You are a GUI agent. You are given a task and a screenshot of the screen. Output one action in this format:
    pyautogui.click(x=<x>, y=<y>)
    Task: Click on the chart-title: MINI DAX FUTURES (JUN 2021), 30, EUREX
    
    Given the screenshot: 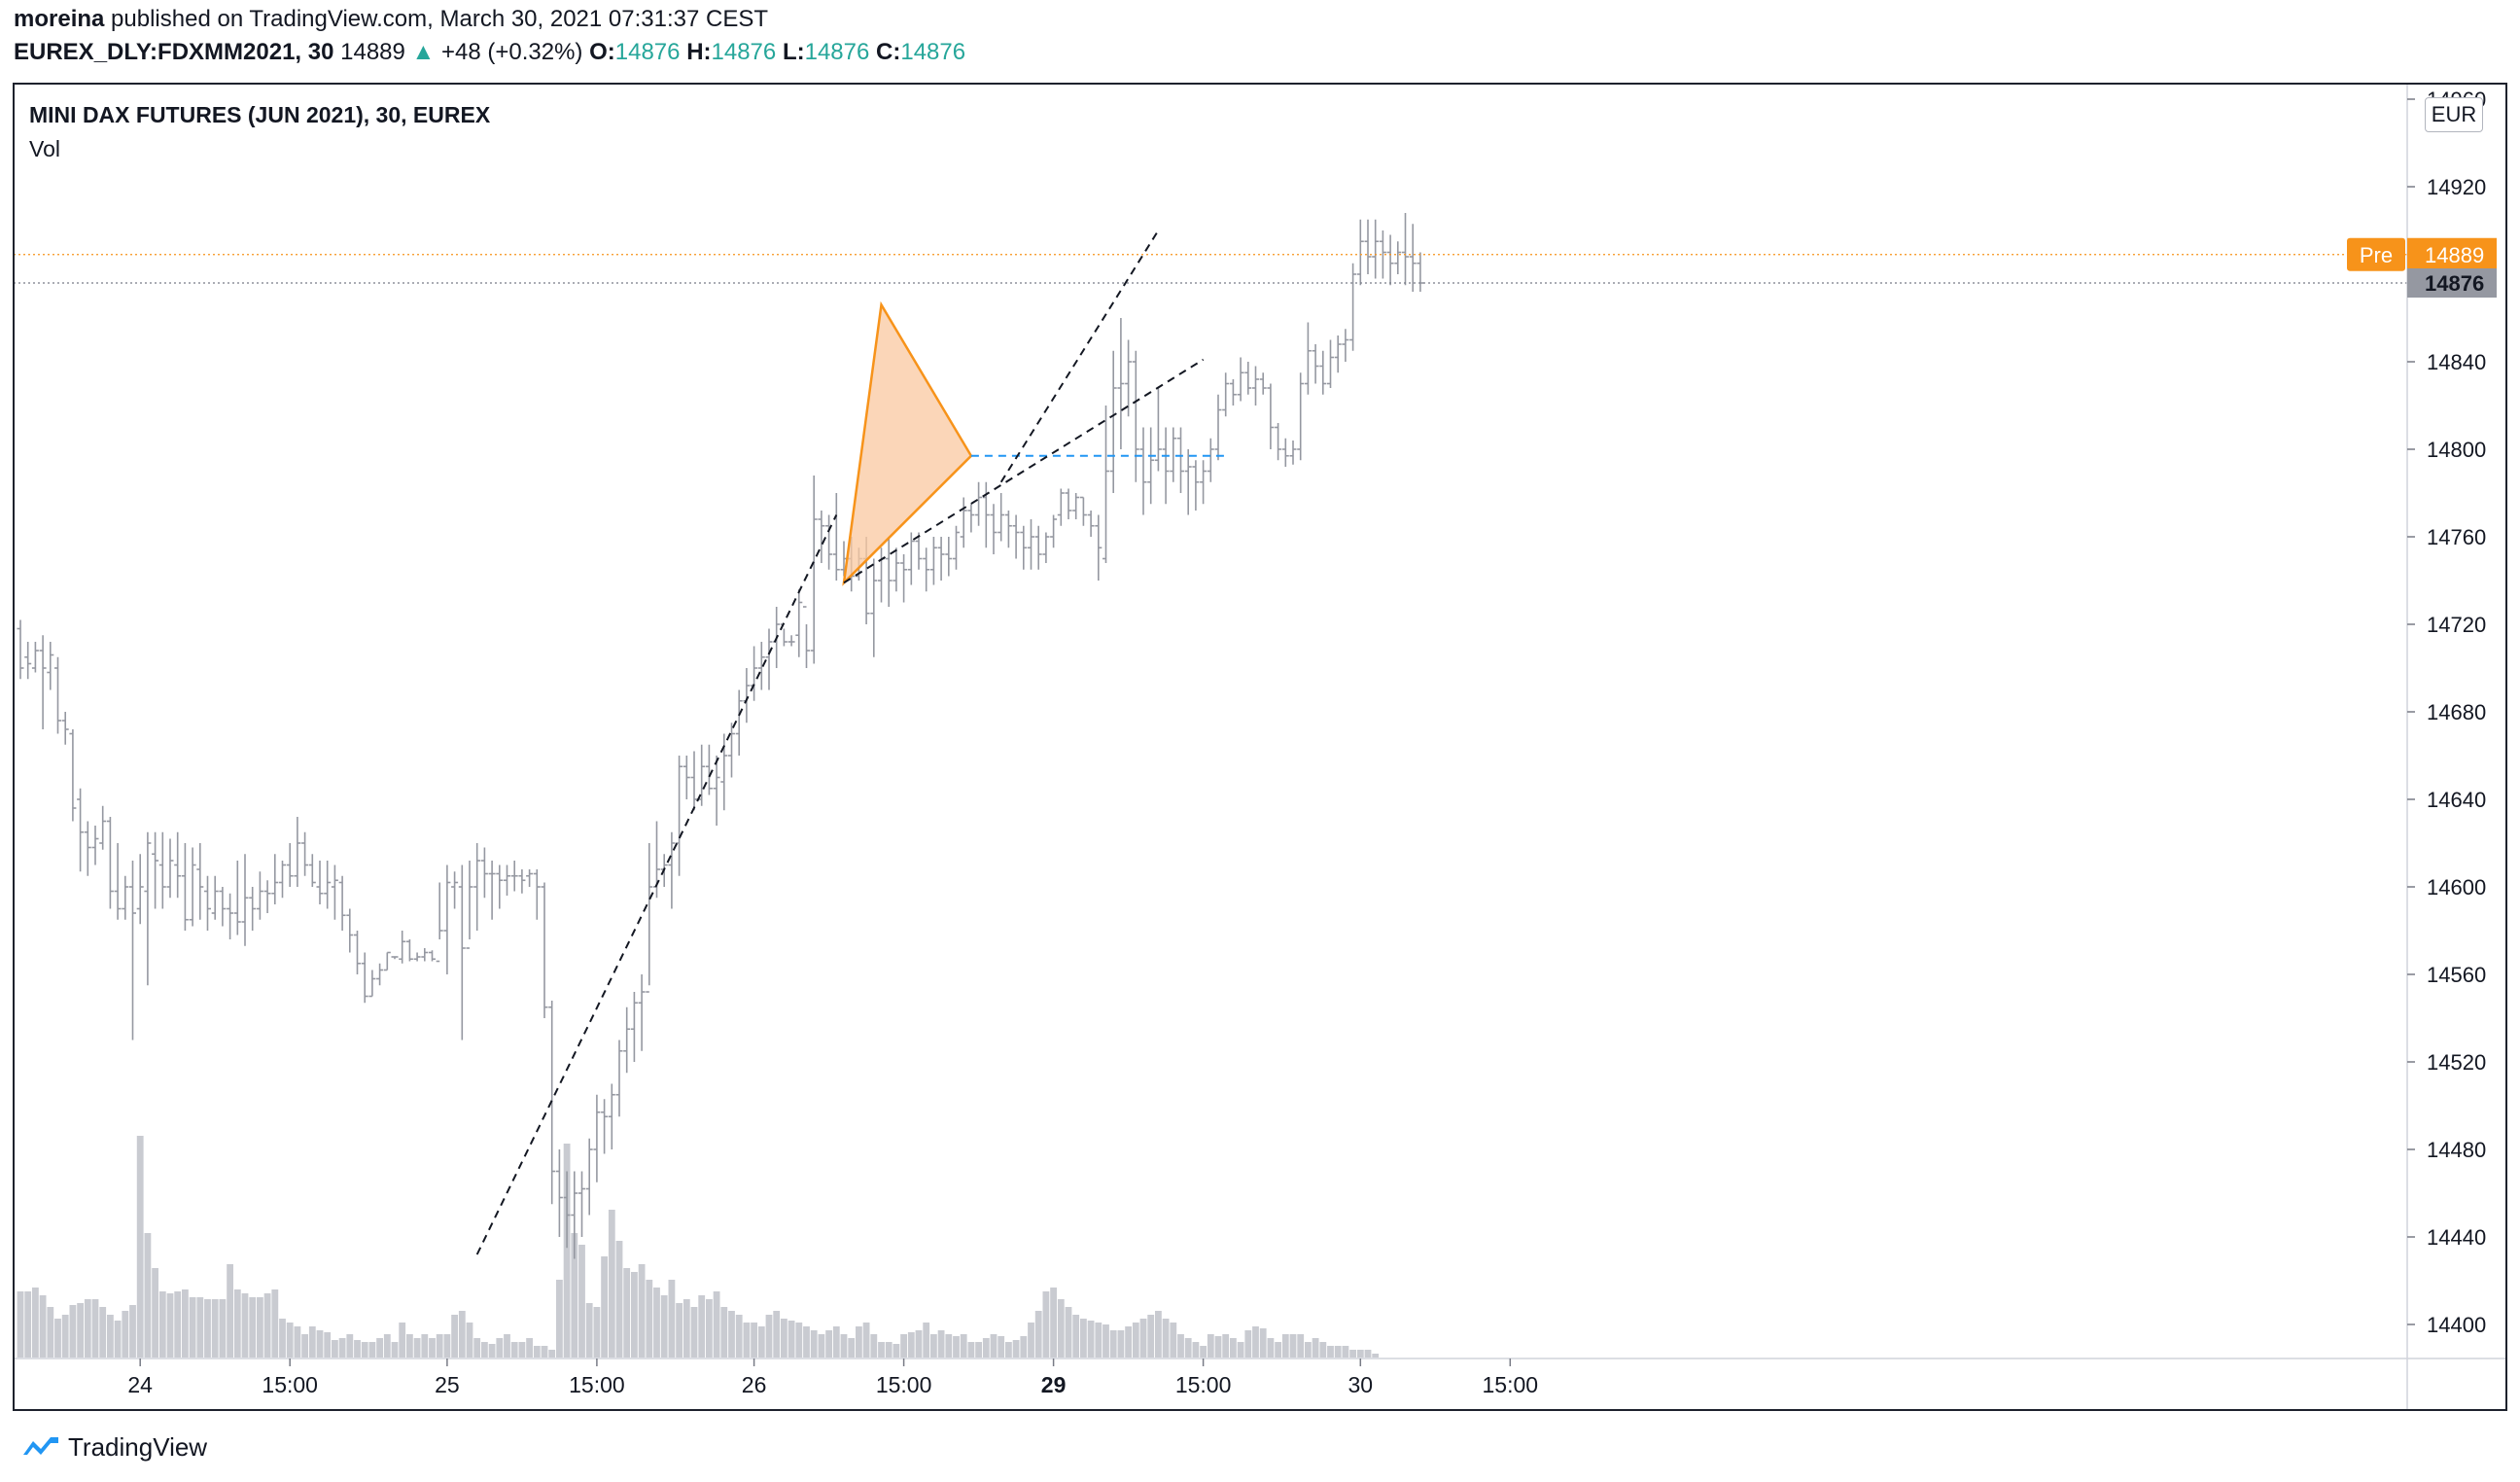 What is the action you would take?
    pyautogui.click(x=260, y=114)
    